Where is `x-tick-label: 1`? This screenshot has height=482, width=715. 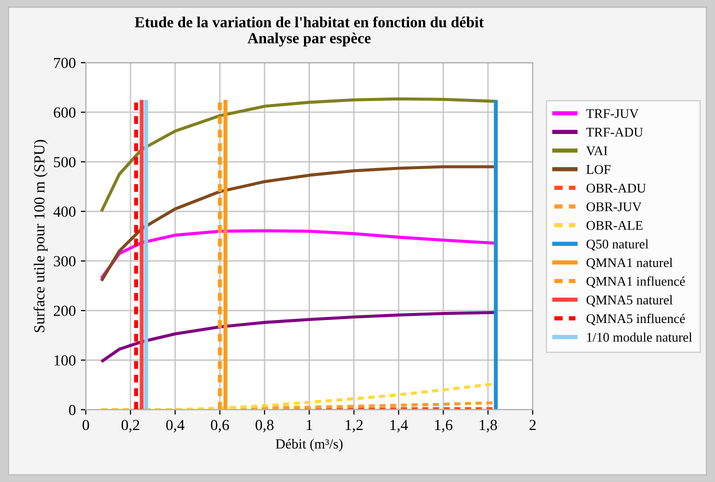
x-tick-label: 1 is located at coordinates (309, 425).